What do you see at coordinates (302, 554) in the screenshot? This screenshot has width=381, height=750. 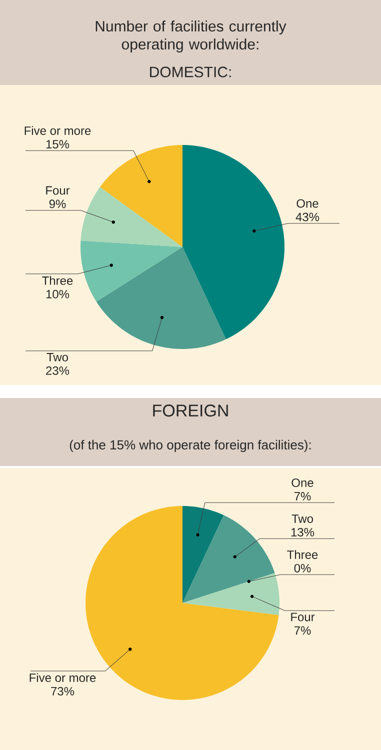 I see `category-label: Three` at bounding box center [302, 554].